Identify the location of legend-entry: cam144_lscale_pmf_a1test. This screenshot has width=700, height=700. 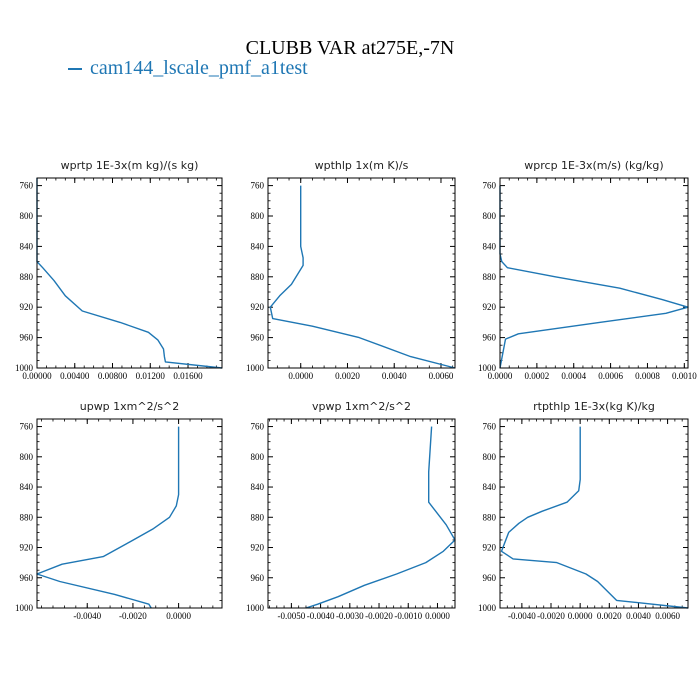
(188, 68).